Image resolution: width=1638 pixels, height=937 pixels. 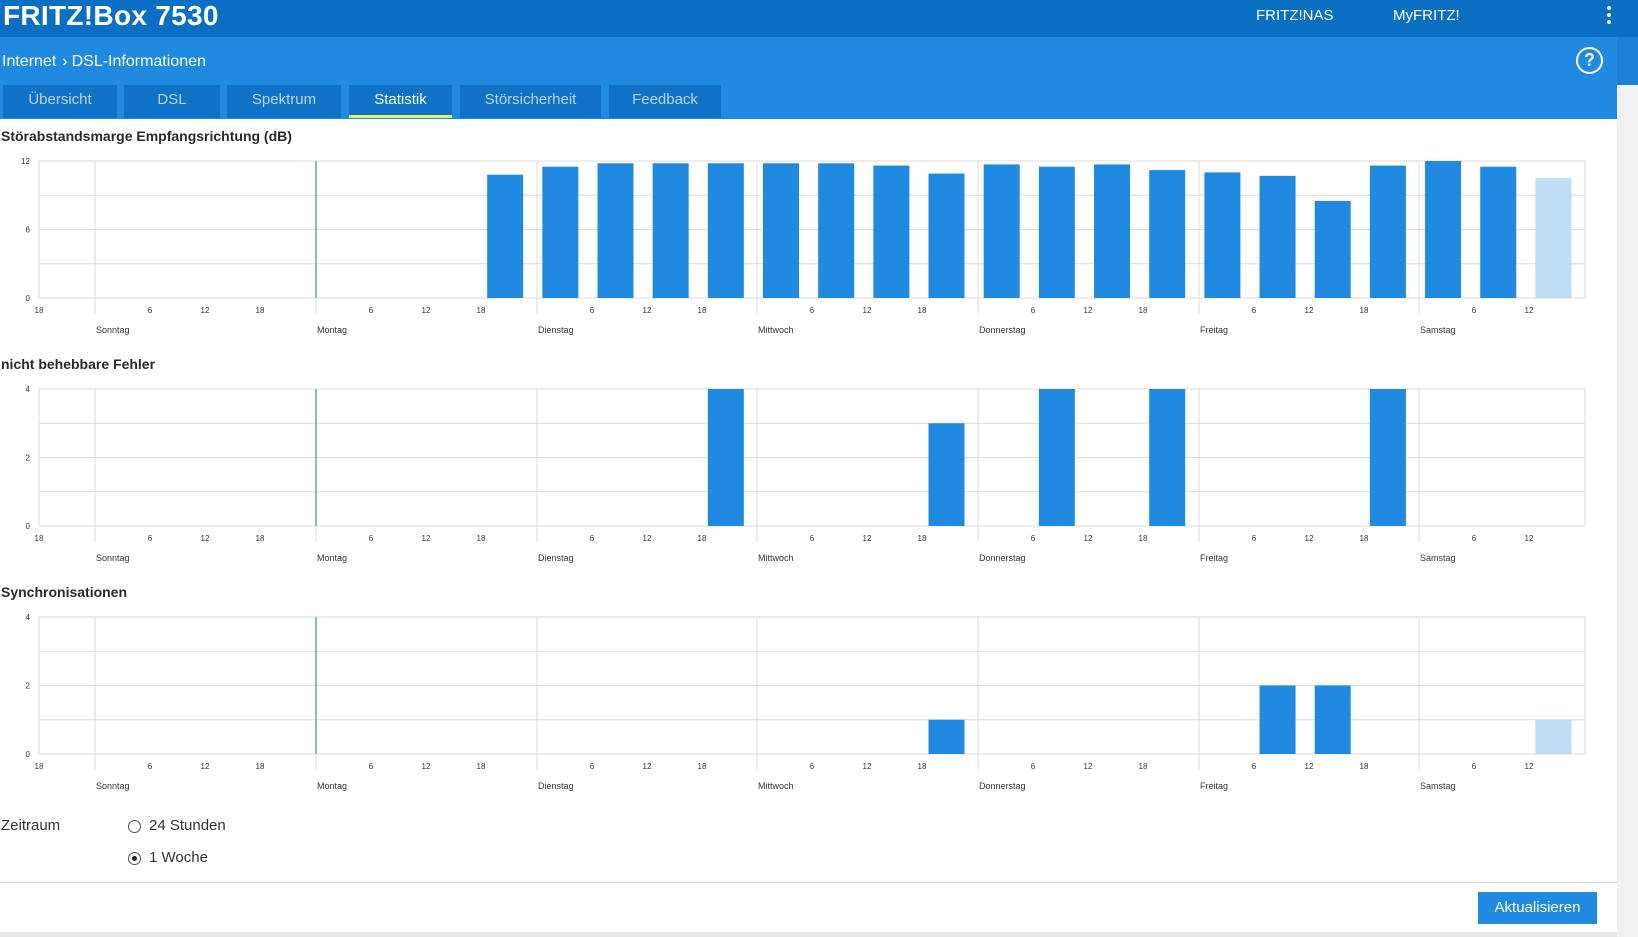 I want to click on radio-label-24-stunden: 24 Stunden, so click(x=187, y=825).